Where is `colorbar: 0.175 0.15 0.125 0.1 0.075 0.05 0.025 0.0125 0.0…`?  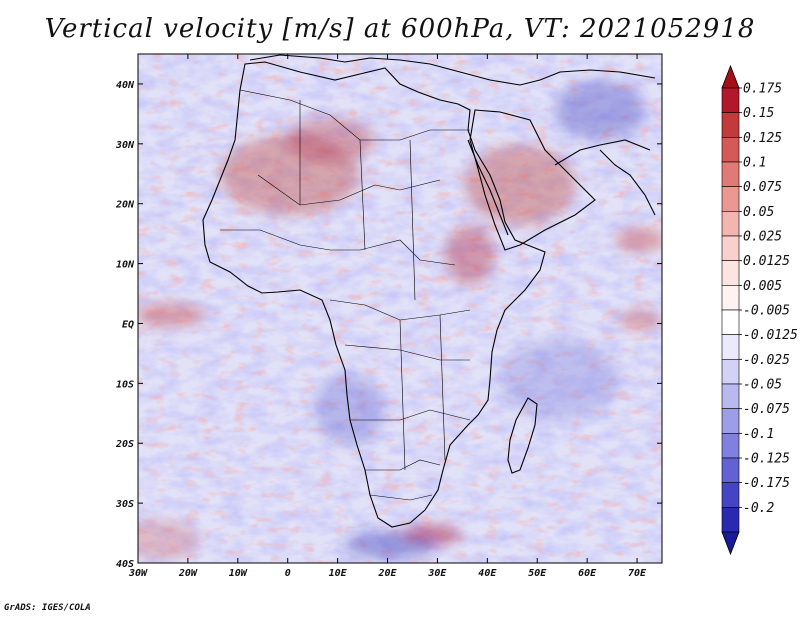 colorbar: 0.175 0.15 0.125 0.1 0.075 0.05 0.025 0.0125 0.0… is located at coordinates (759, 310).